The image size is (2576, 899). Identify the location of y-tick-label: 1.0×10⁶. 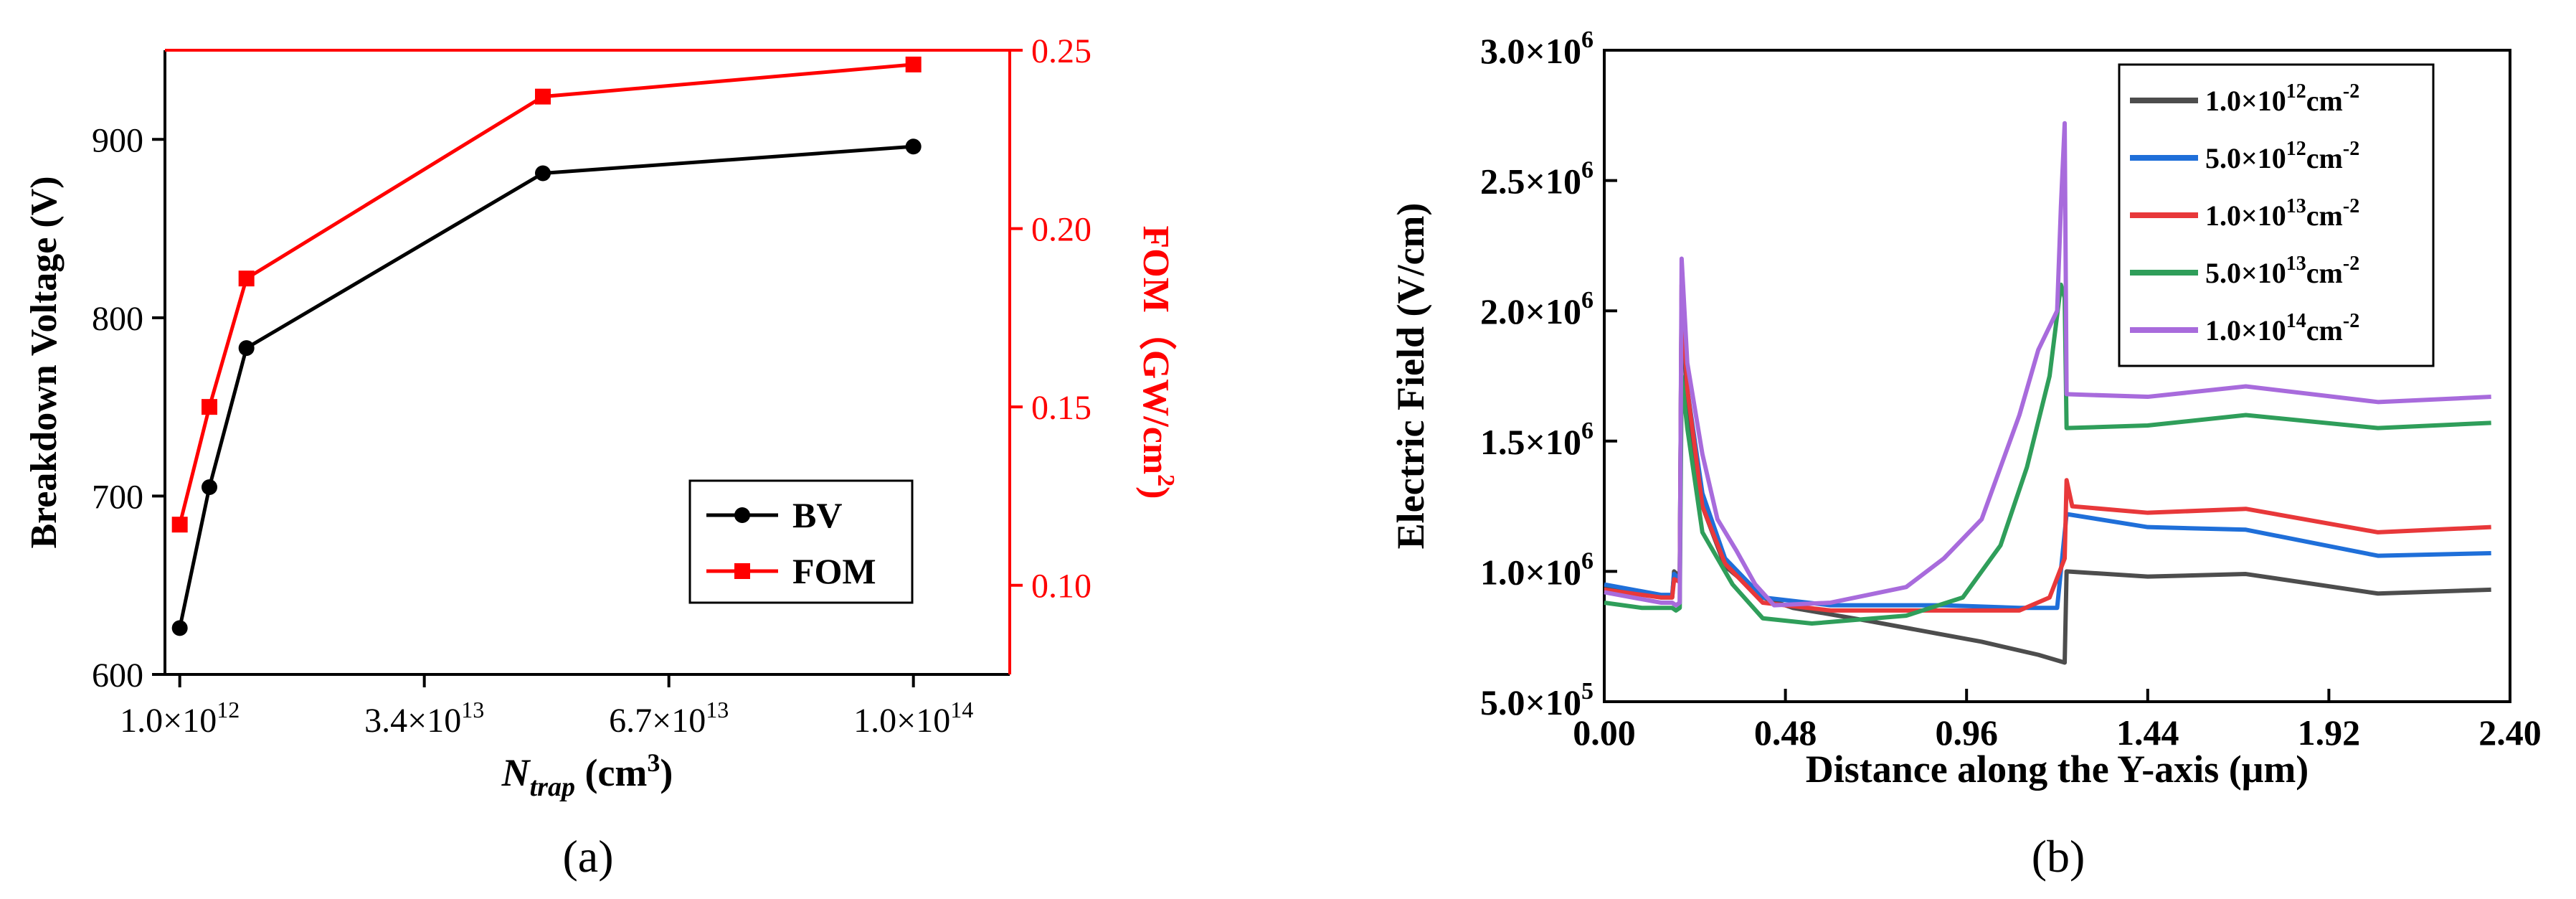
(1537, 569).